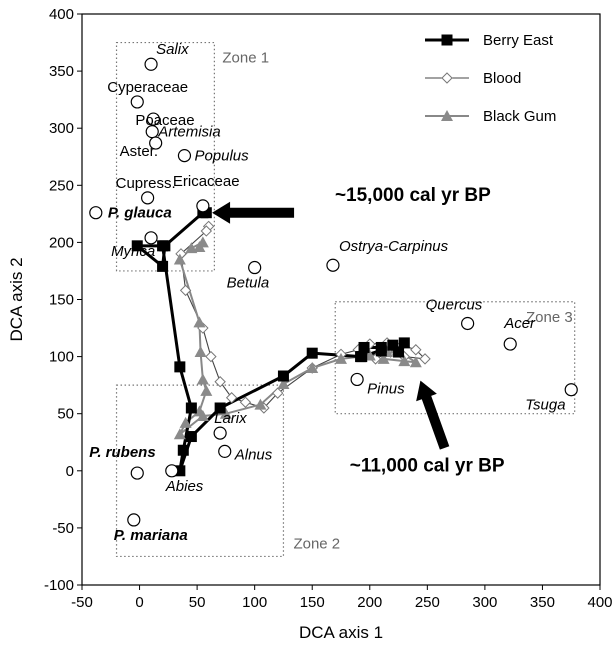  I want to click on taxon-label-pinus: Pinus, so click(386, 388).